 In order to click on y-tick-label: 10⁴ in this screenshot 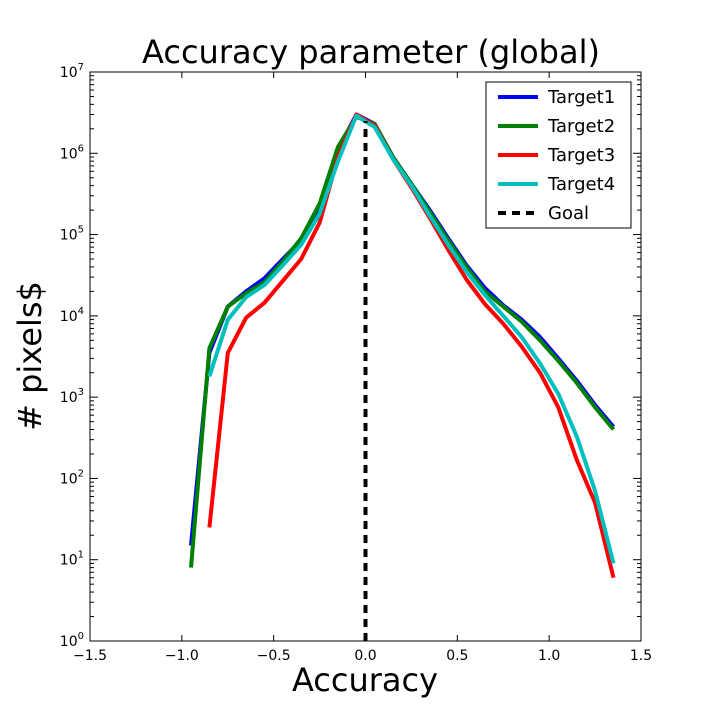, I will do `click(72, 315)`.